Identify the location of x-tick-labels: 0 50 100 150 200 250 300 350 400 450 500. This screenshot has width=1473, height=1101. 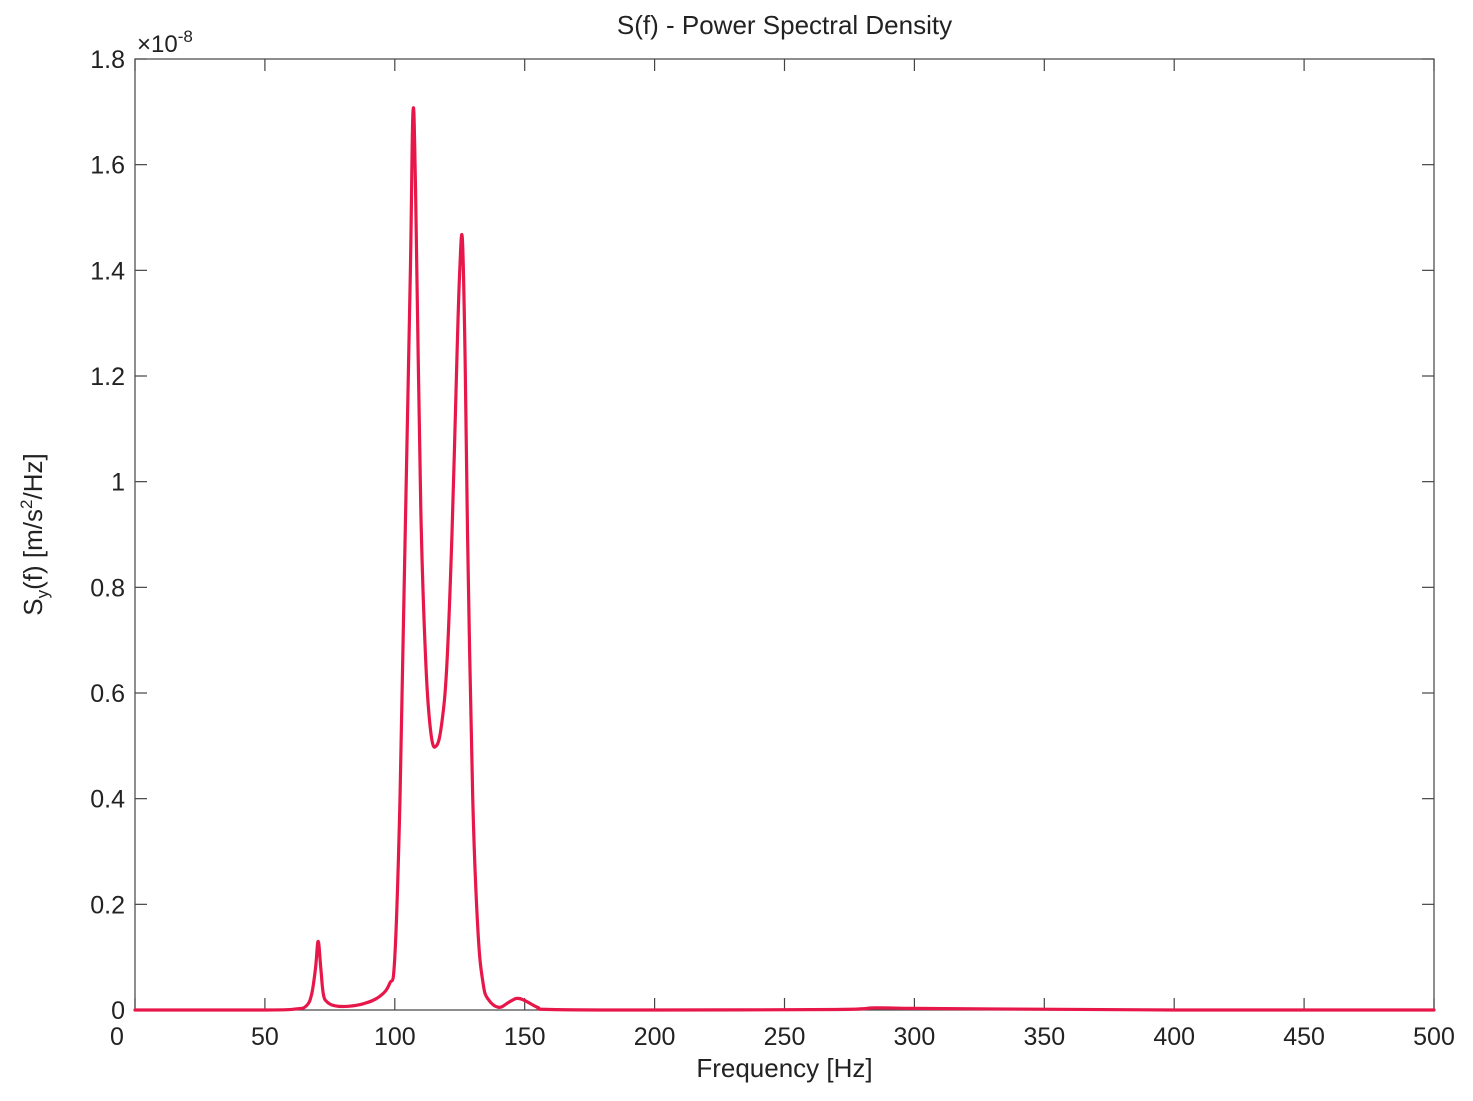
(782, 1037).